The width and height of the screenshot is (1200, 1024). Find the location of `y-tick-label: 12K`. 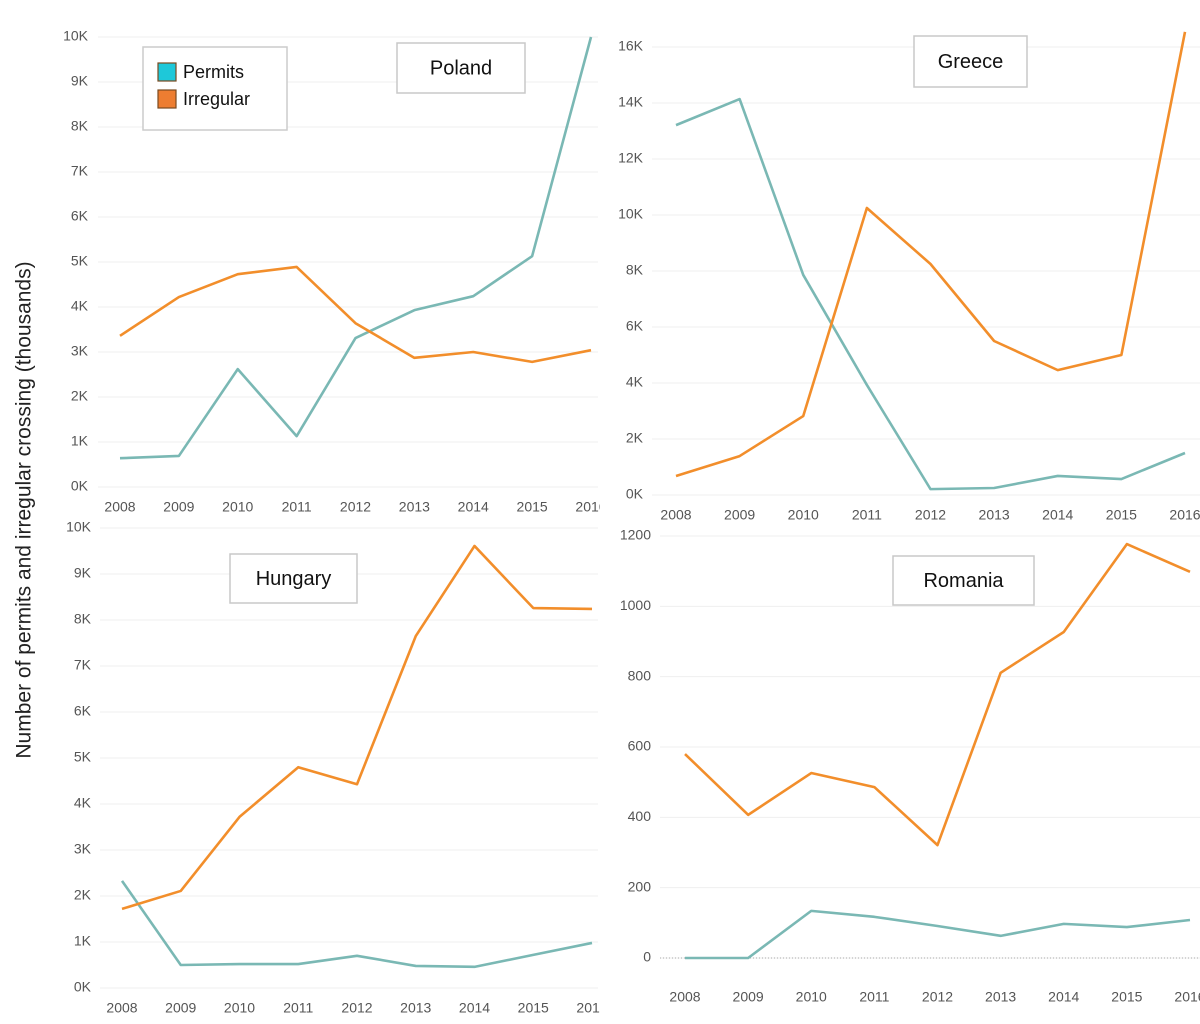

y-tick-label: 12K is located at coordinates (631, 158).